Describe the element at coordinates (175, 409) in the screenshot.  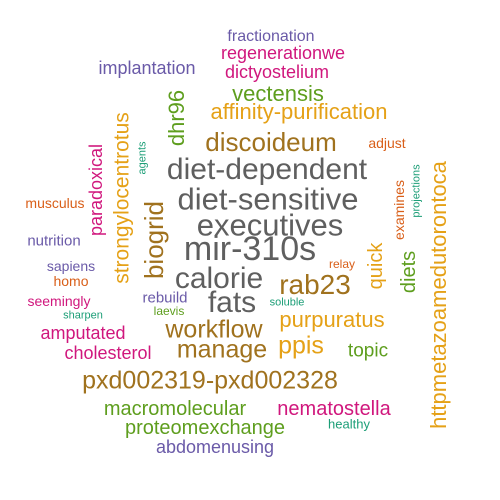
I see `word-macromolecular: macromolecular` at that location.